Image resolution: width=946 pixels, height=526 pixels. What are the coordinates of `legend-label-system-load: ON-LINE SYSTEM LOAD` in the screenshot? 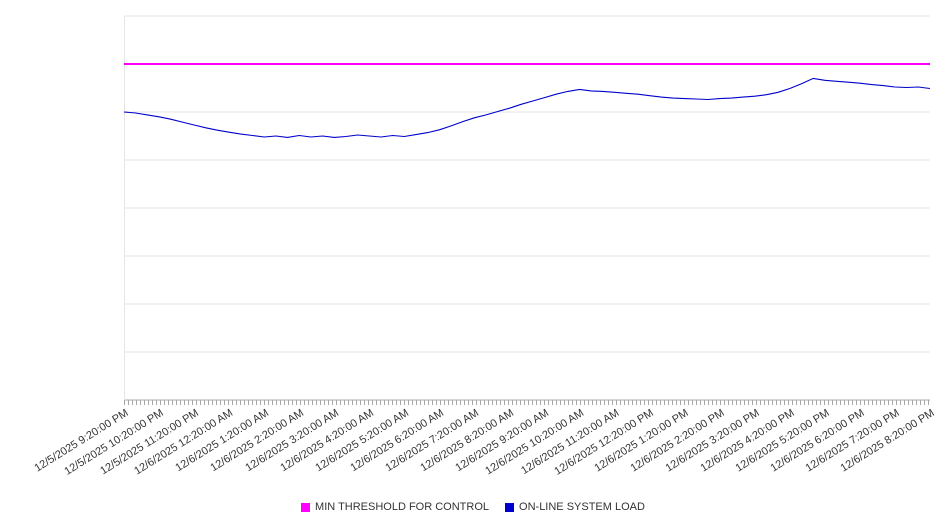 It's located at (582, 507).